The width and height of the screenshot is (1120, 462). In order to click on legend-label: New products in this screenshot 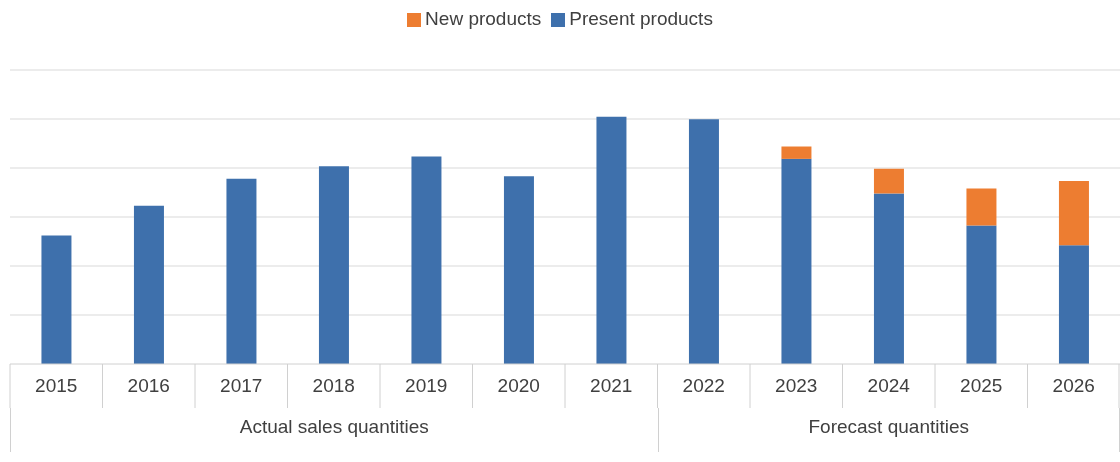, I will do `click(483, 18)`.